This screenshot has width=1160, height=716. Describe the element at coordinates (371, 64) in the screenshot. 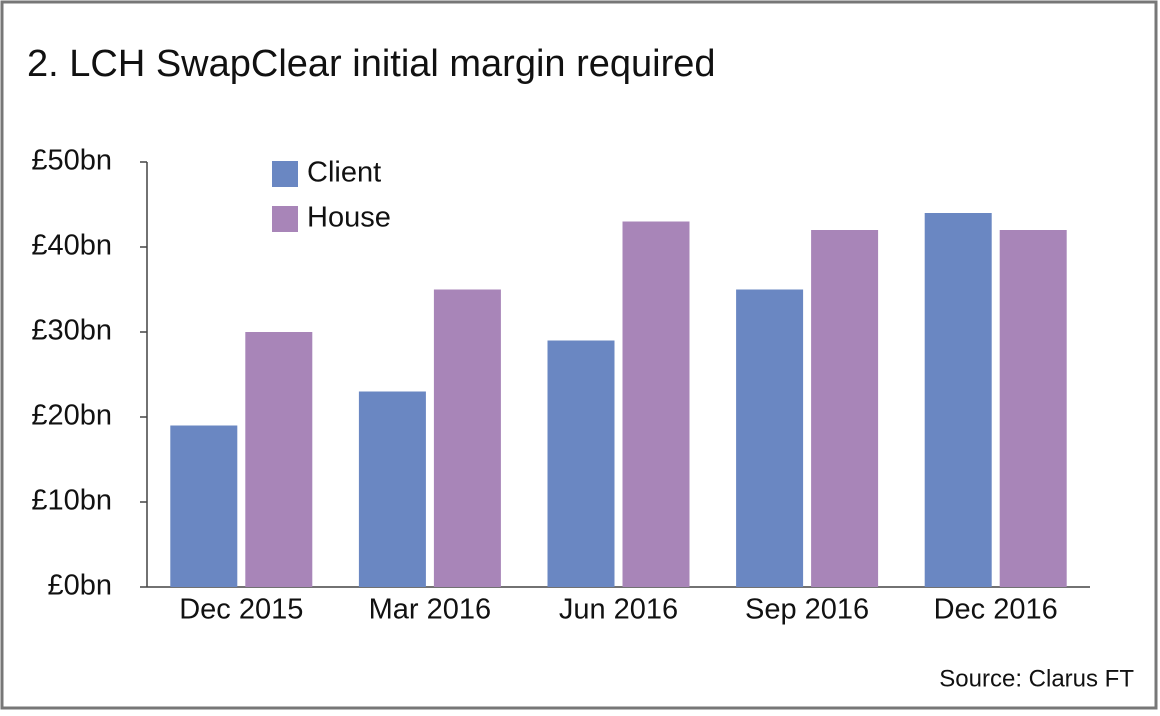

I see `chart-title: 2. LCH SwapClear initial margin required` at that location.